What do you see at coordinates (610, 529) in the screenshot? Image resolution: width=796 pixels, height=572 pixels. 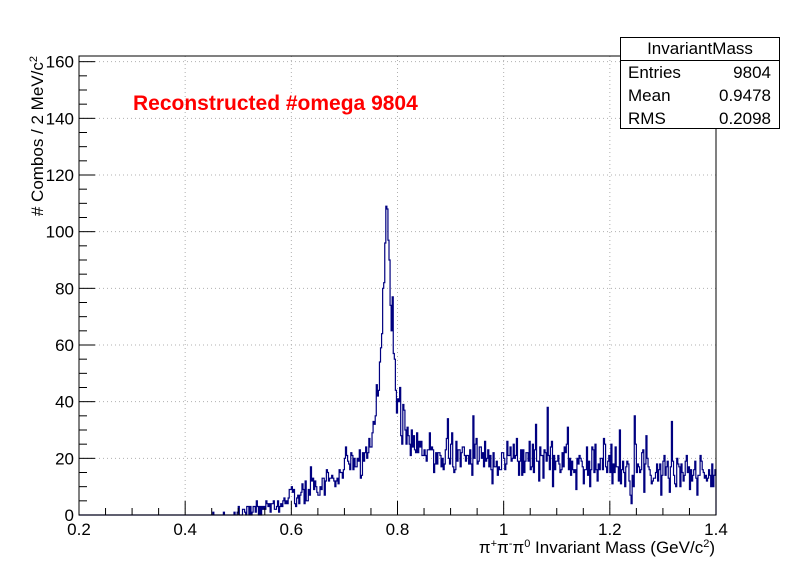 I see `x-tick-label: 1.2` at bounding box center [610, 529].